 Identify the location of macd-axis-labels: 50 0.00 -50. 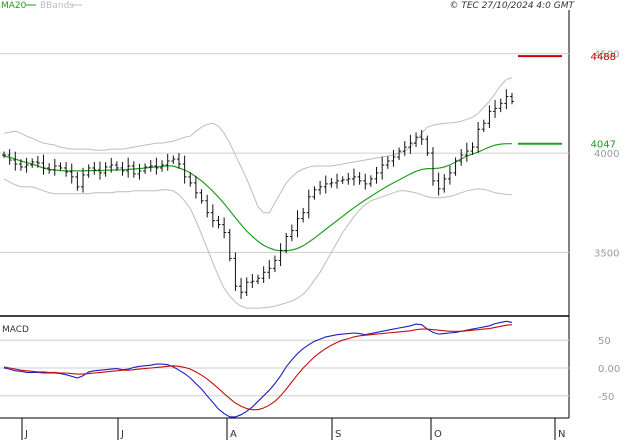
(609, 369).